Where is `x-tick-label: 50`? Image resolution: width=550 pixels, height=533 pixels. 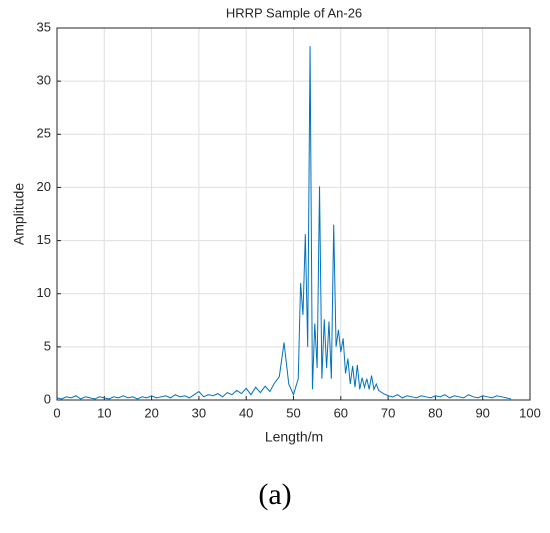
x-tick-label: 50 is located at coordinates (293, 412).